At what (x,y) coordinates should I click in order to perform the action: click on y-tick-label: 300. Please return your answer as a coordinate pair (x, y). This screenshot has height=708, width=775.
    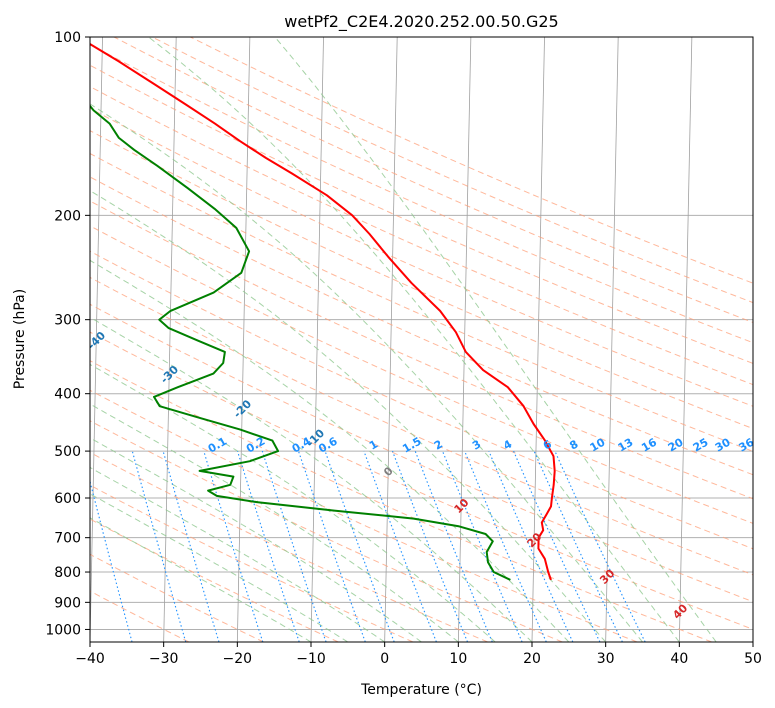
    Looking at the image, I should click on (67, 321).